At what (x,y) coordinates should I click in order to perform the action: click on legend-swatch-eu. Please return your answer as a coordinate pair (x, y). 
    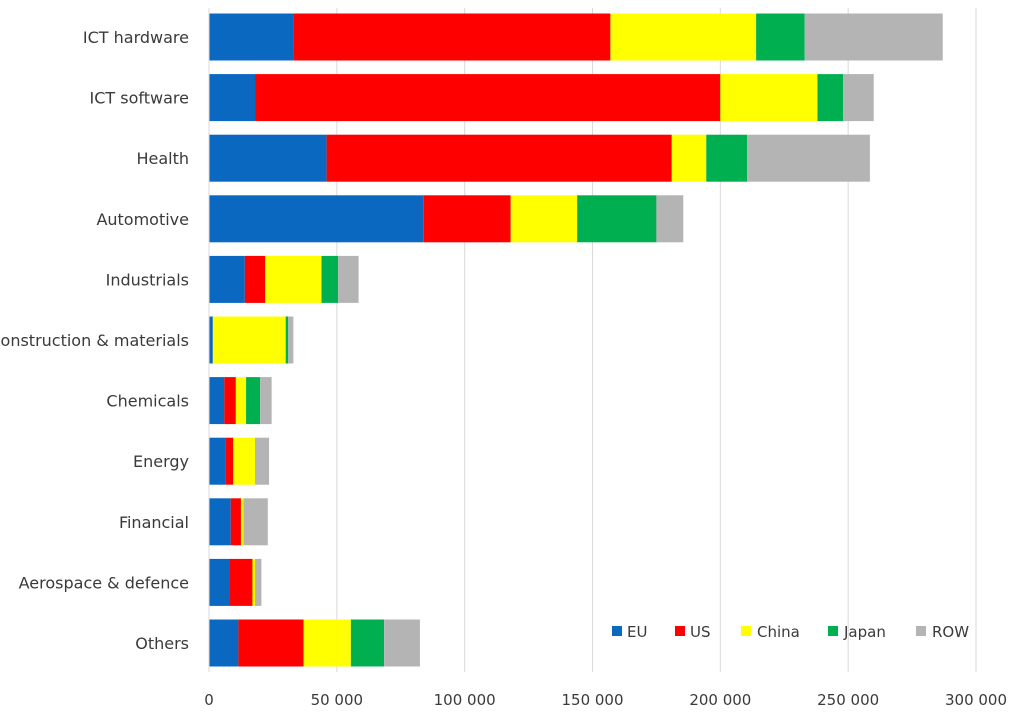
    Looking at the image, I should click on (617, 631).